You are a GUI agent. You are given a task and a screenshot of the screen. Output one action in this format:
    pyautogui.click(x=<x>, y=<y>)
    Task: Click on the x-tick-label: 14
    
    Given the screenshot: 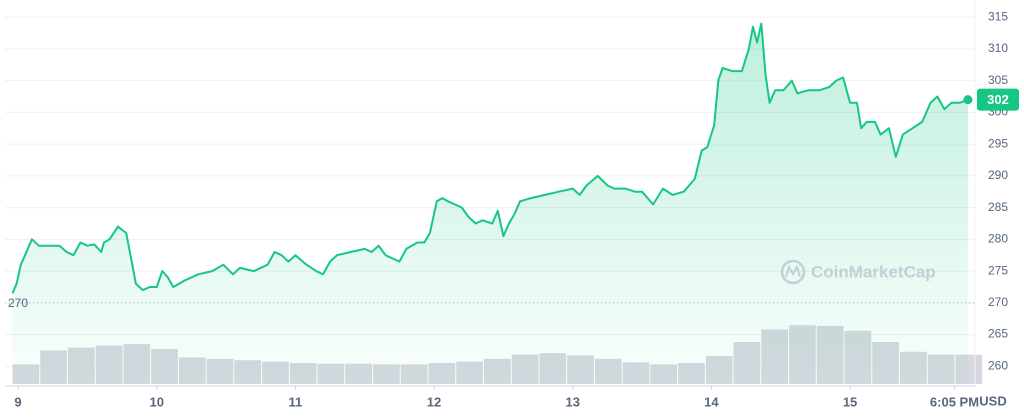 What is the action you would take?
    pyautogui.click(x=711, y=401)
    